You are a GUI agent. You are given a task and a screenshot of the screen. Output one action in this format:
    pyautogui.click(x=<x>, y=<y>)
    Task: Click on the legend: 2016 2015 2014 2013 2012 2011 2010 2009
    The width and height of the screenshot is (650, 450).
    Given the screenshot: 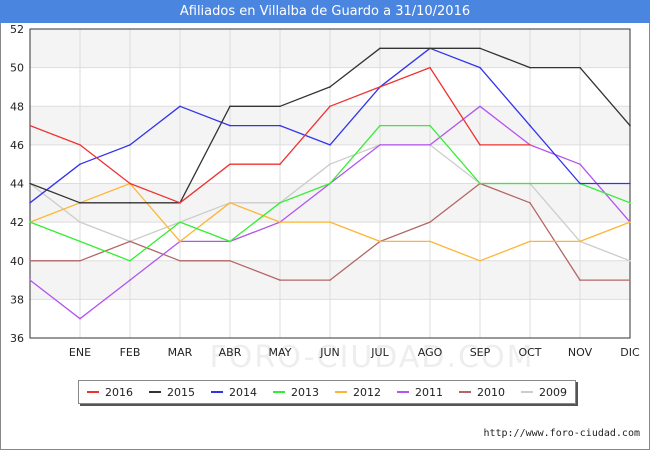 What is the action you would take?
    pyautogui.click(x=327, y=392)
    